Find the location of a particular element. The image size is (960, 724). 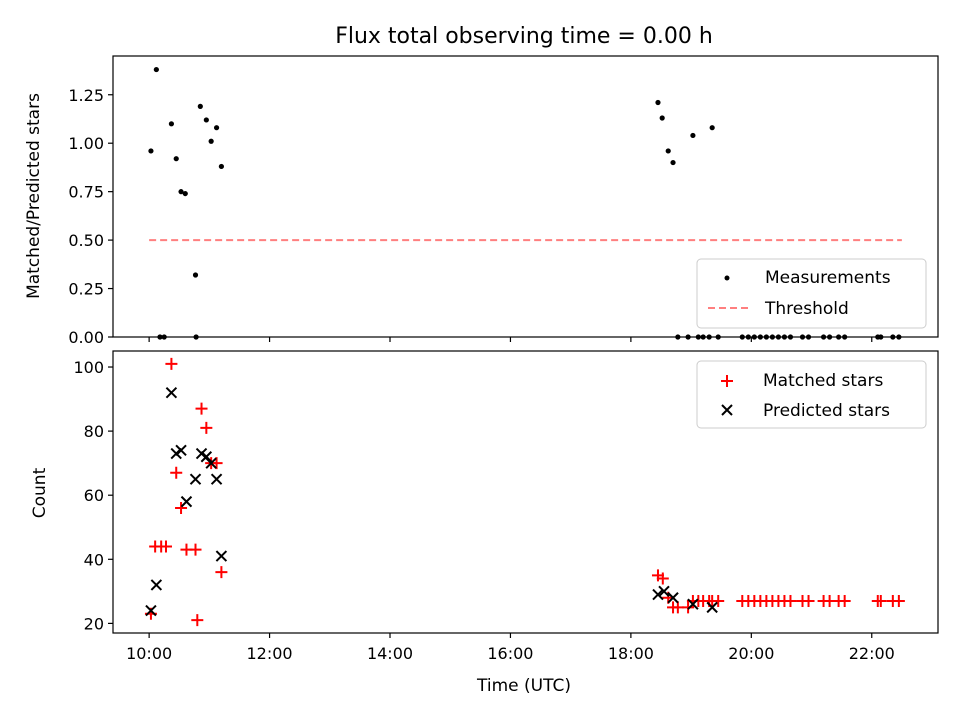

legend-predicted-label: Predicted stars is located at coordinates (826, 411).